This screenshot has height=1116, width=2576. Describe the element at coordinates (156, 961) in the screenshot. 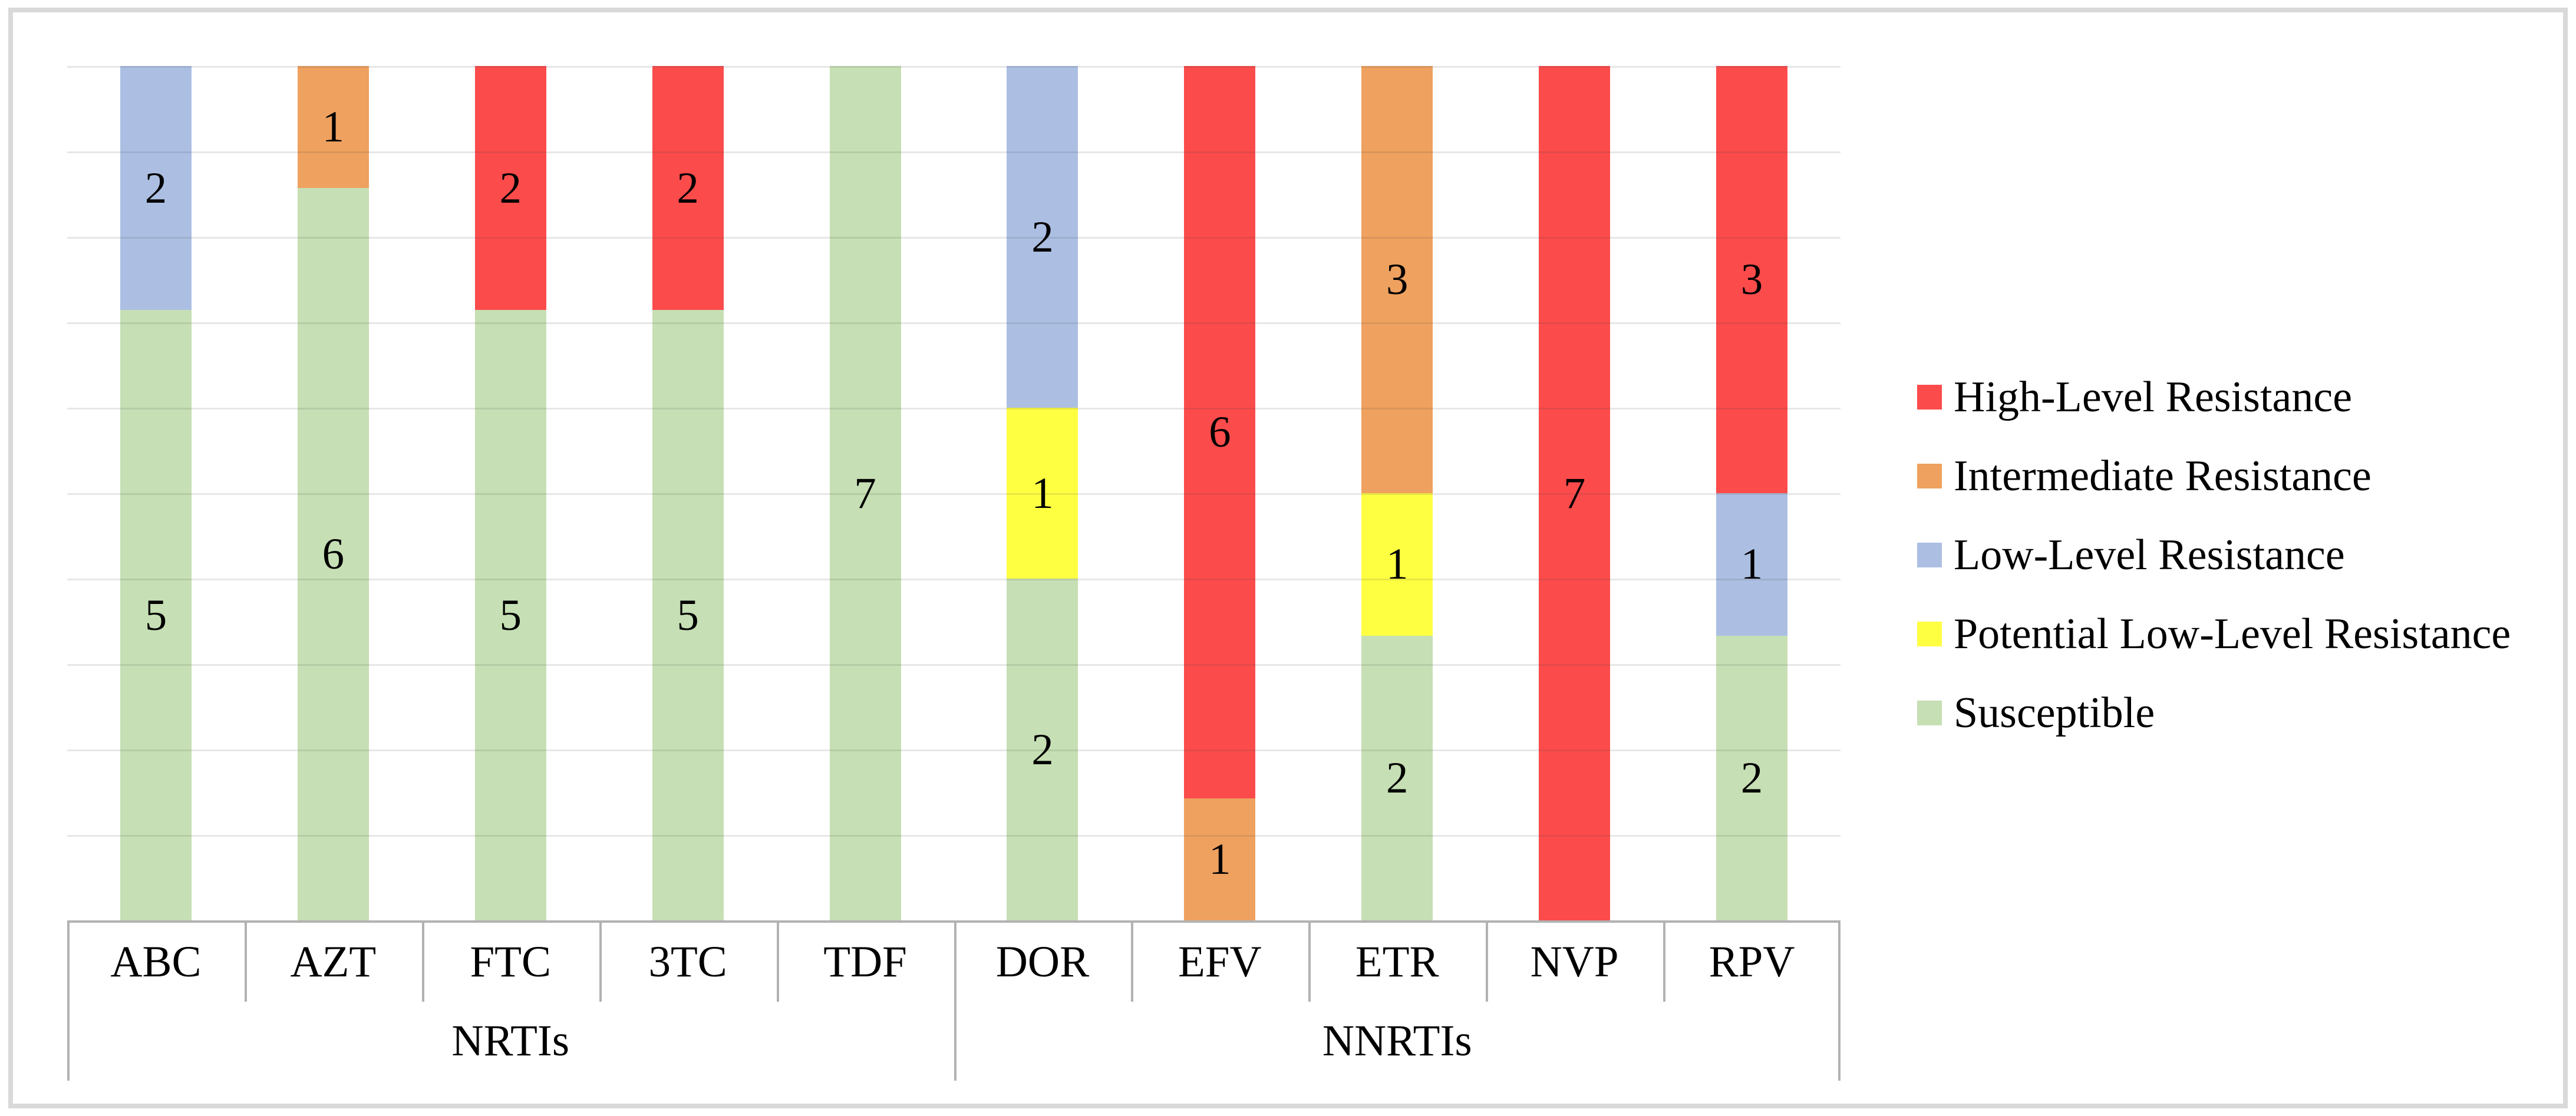

I see `category-label-abc: ABC` at that location.